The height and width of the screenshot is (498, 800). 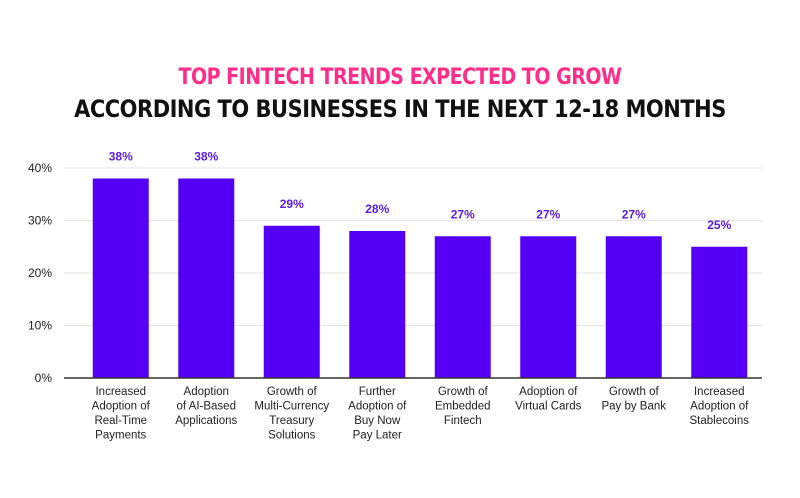 I want to click on y-tick-label: 20%, so click(x=40, y=273).